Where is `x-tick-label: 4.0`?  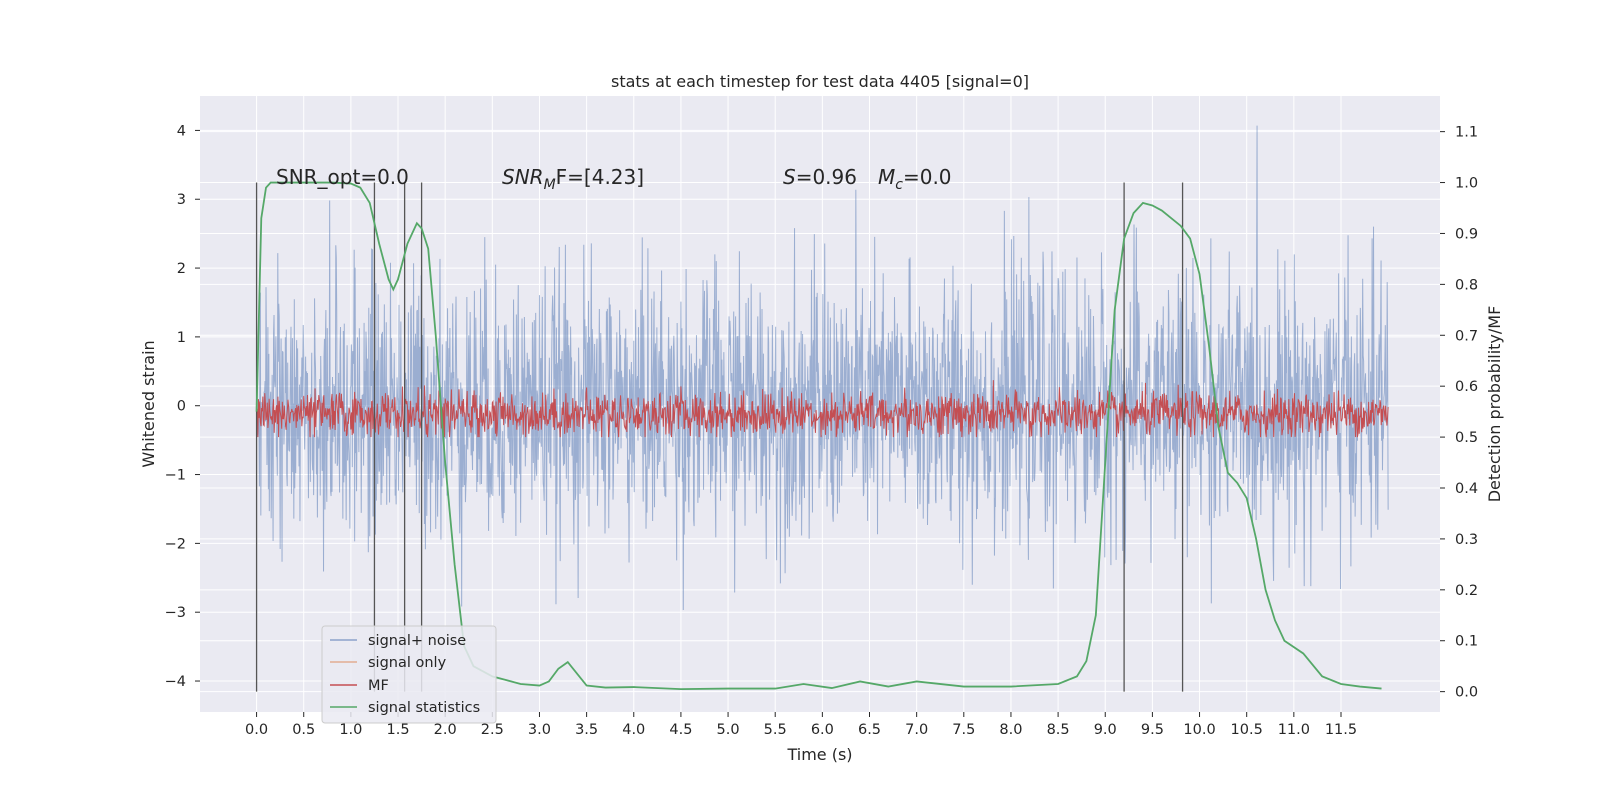 x-tick-label: 4.0 is located at coordinates (633, 730).